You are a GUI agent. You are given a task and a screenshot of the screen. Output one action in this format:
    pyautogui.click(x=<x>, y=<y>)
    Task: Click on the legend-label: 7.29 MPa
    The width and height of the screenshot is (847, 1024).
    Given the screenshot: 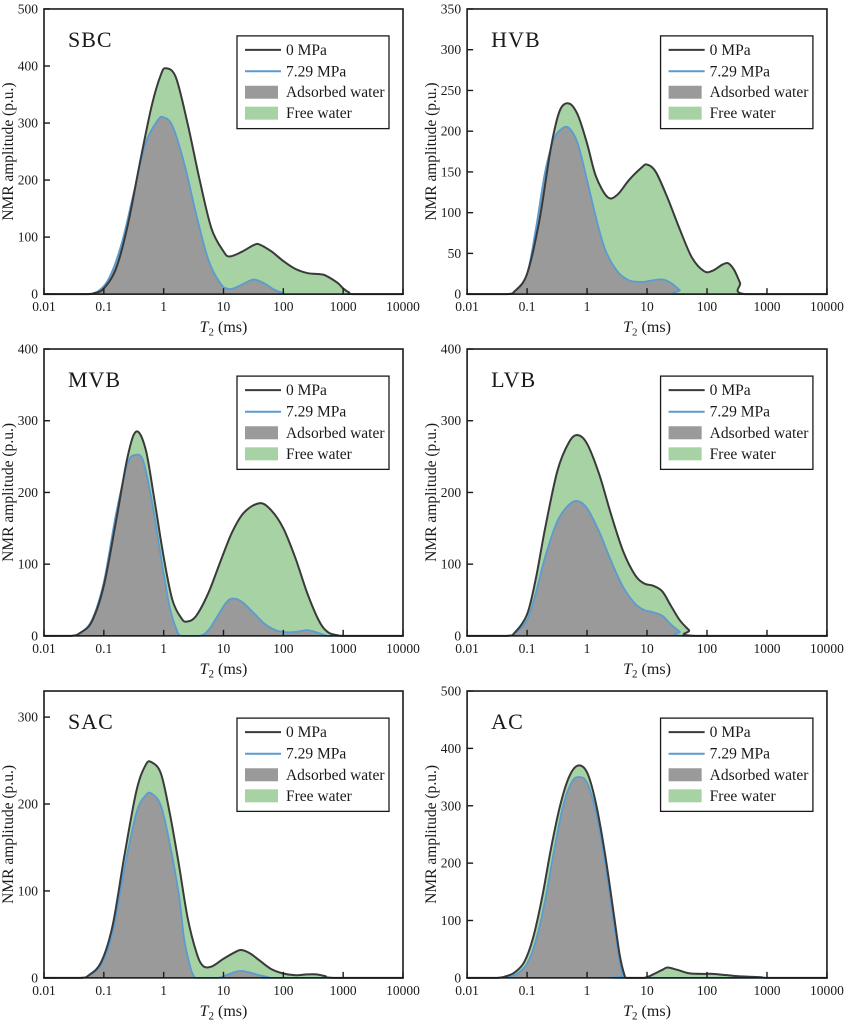 What is the action you would take?
    pyautogui.click(x=316, y=412)
    